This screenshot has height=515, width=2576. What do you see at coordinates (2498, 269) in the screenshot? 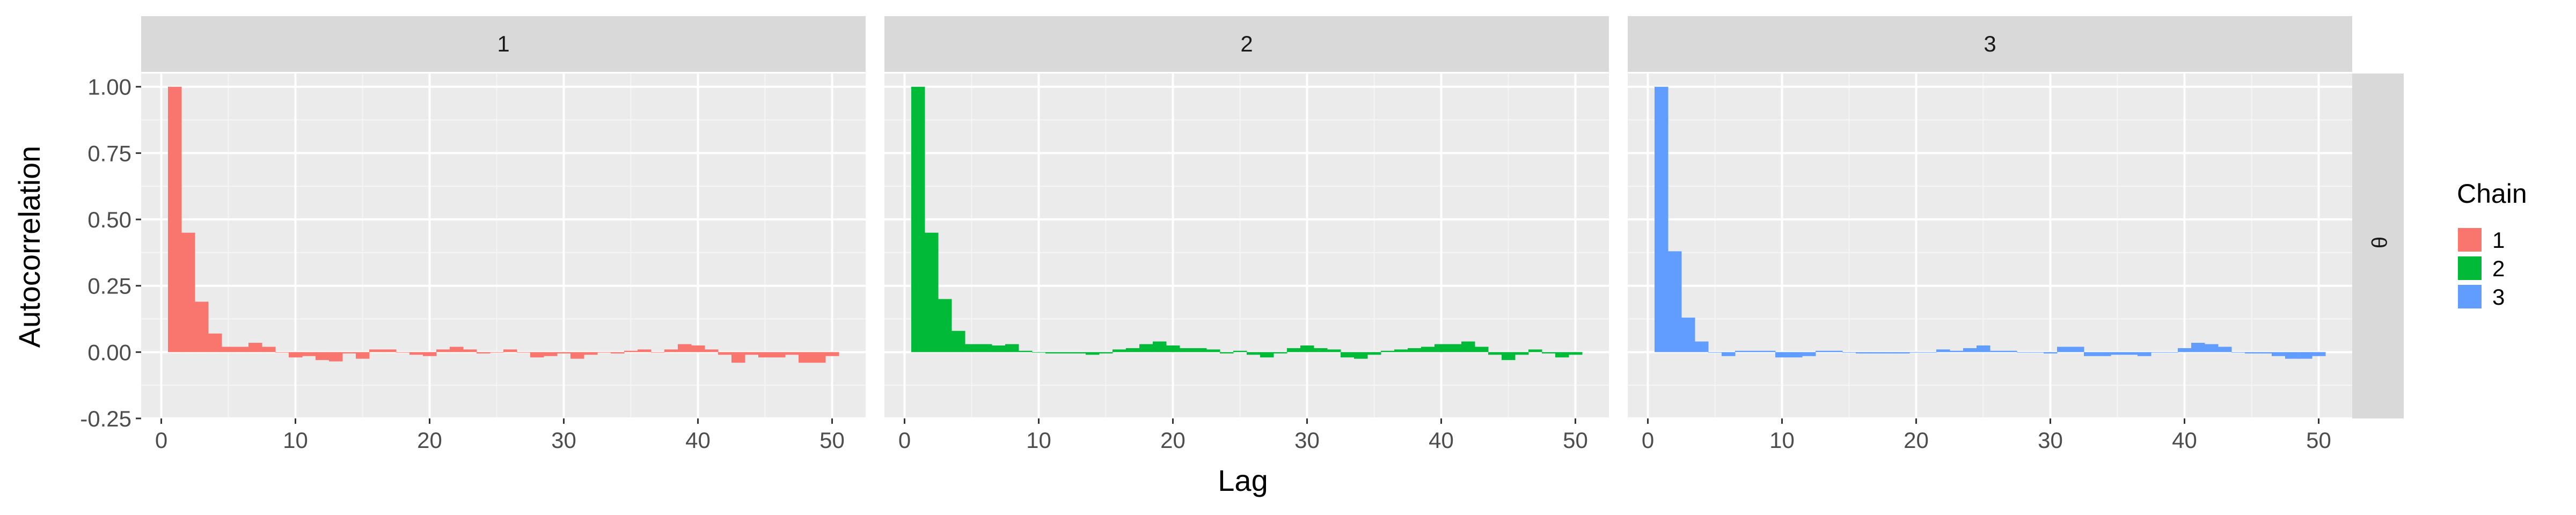
I see `legend-label: 2` at bounding box center [2498, 269].